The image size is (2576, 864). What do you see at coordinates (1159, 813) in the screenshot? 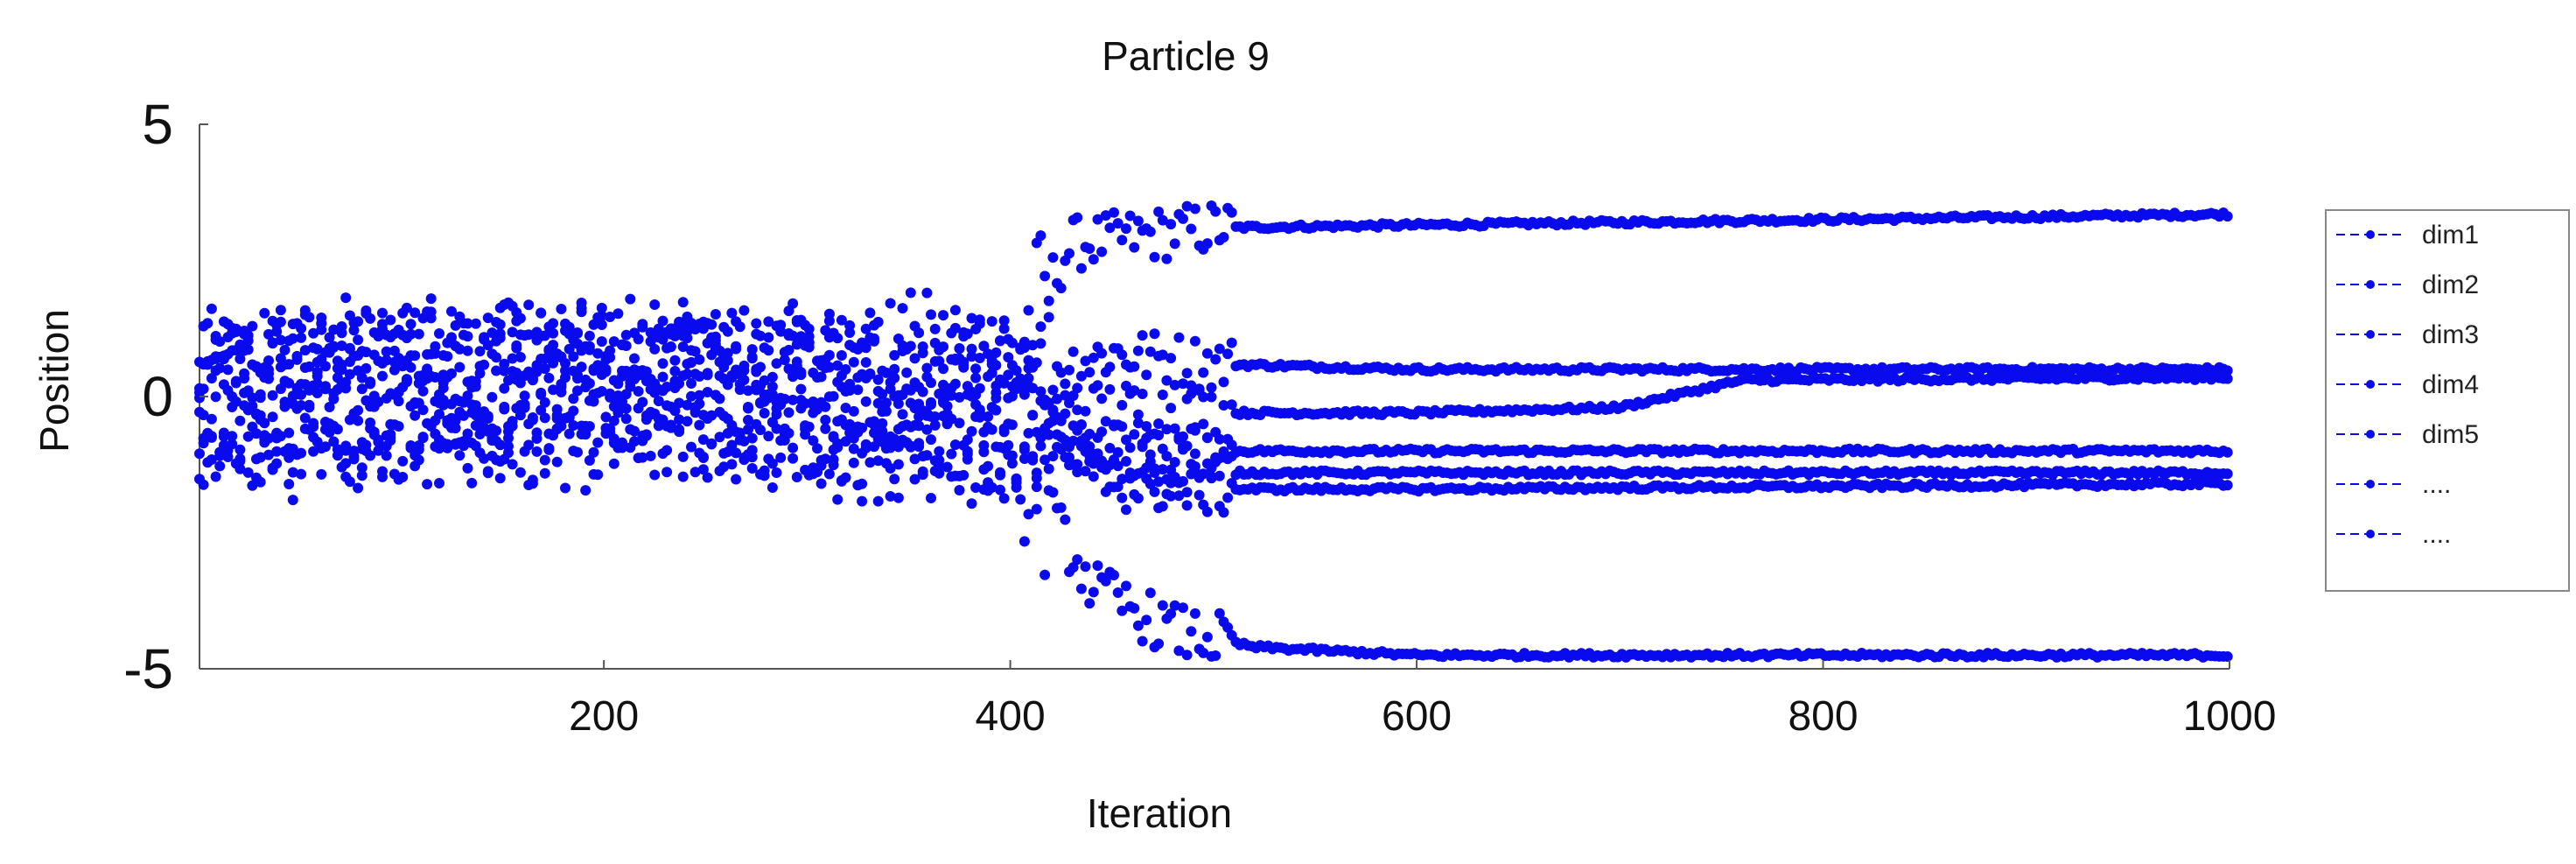
I see `x-axis-label: Iteration` at bounding box center [1159, 813].